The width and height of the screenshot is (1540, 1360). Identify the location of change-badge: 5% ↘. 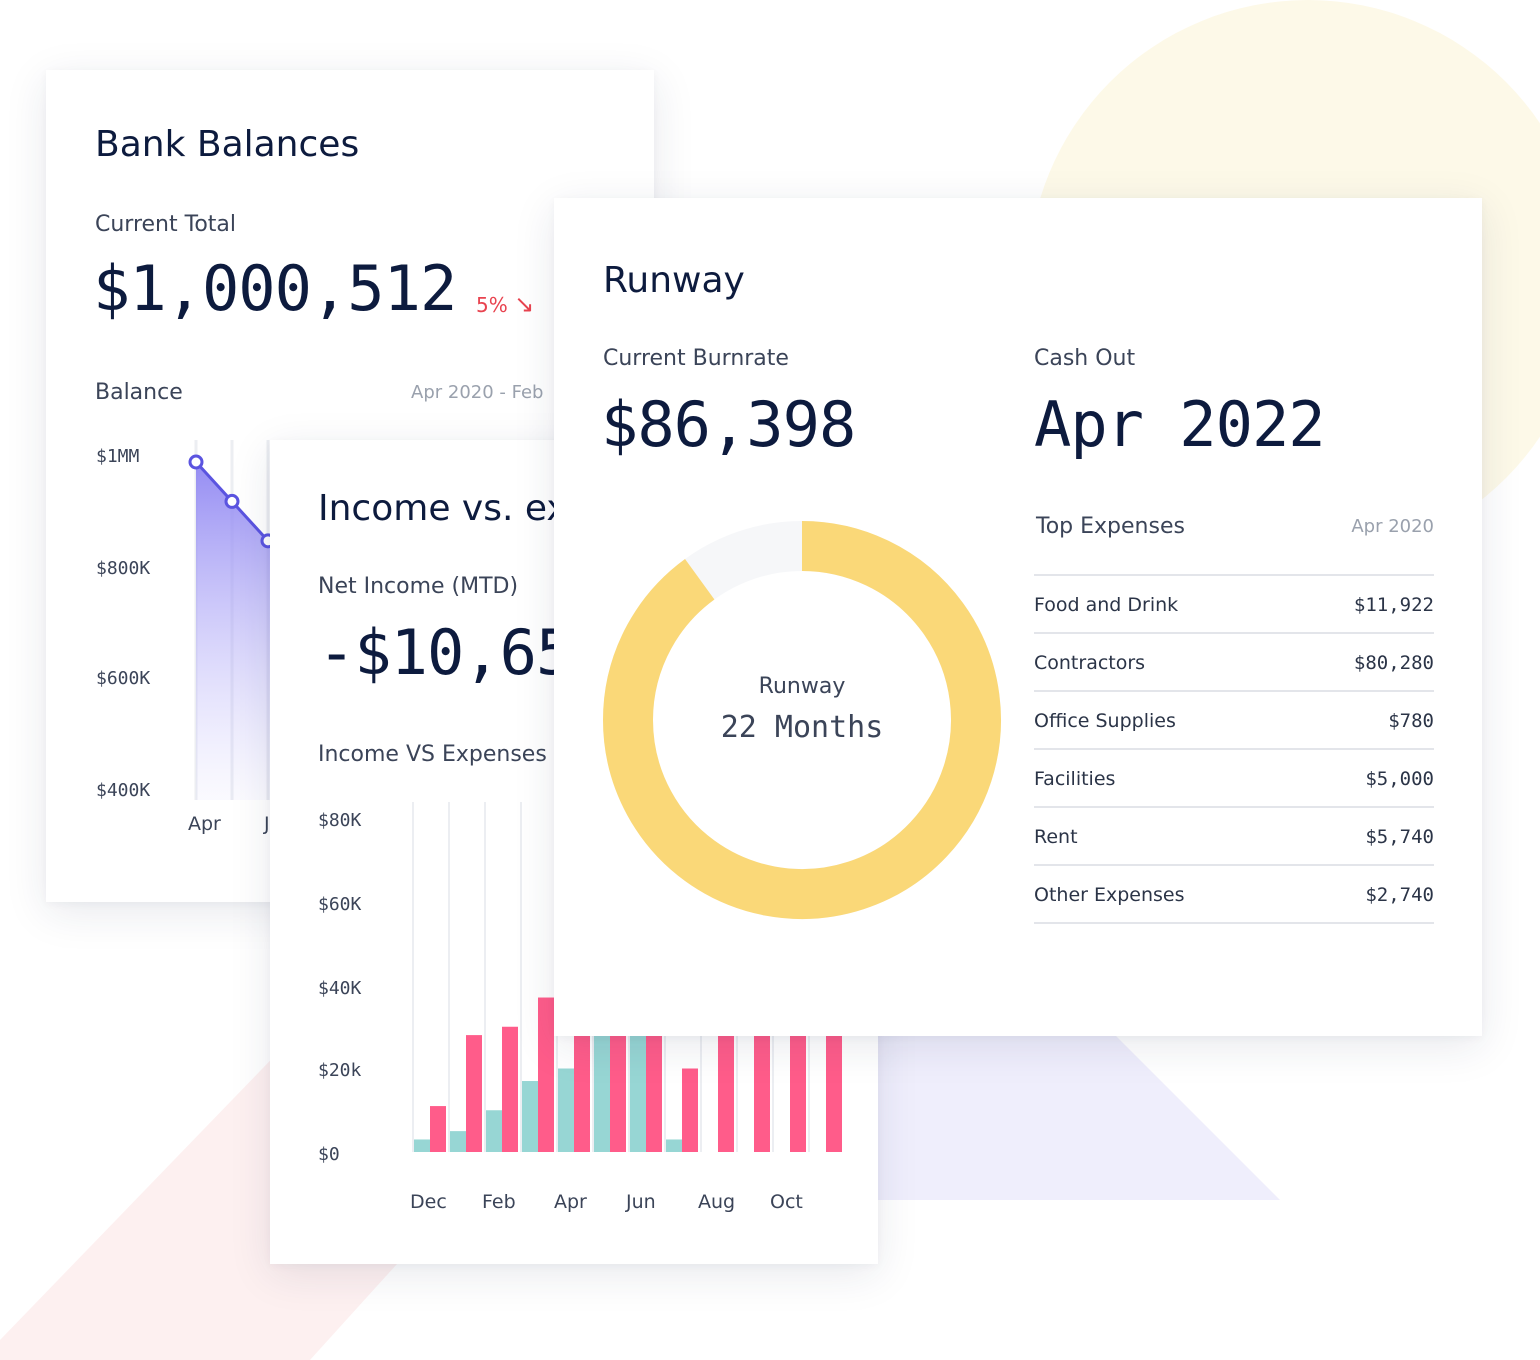
(505, 304).